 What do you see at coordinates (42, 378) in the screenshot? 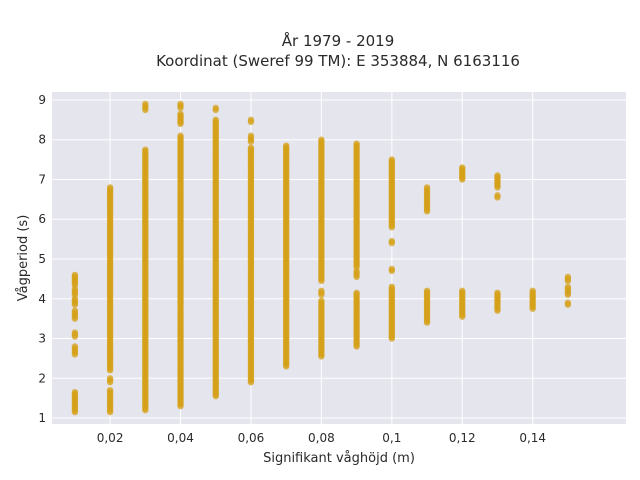
I see `y-tick-label: 2` at bounding box center [42, 378].